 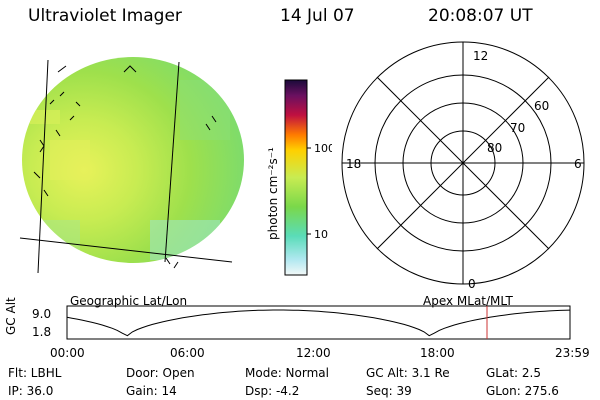 I want to click on geo-parallel, so click(x=126, y=250).